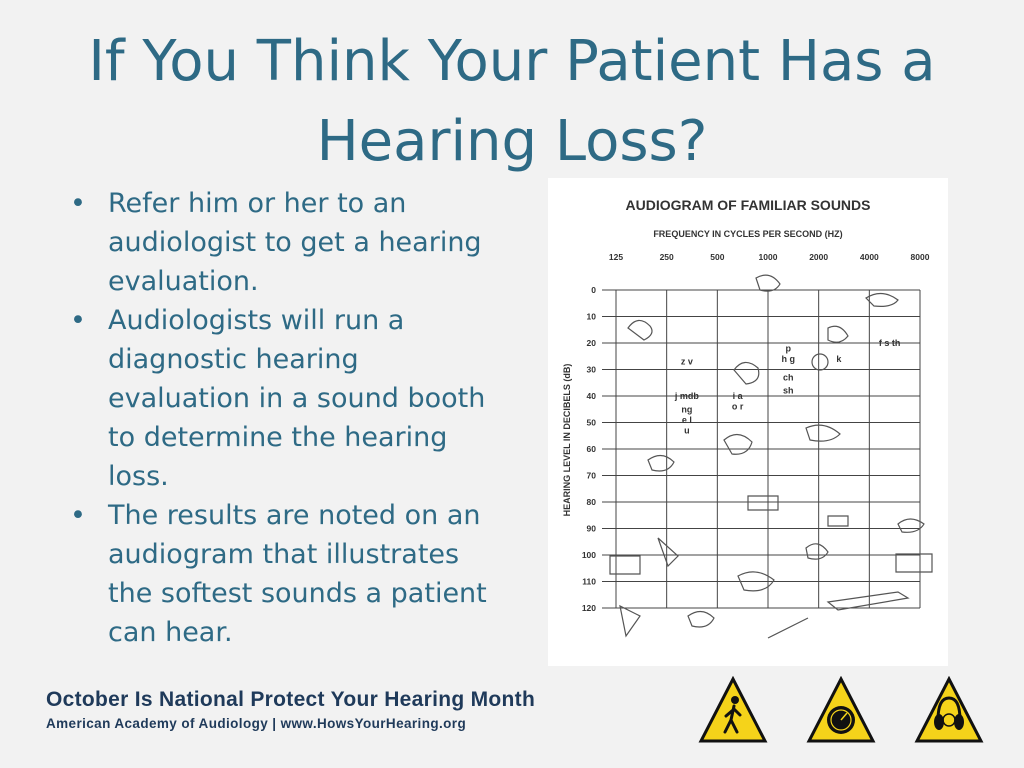 This screenshot has height=768, width=1024. What do you see at coordinates (746, 373) in the screenshot?
I see `child-face-icon` at bounding box center [746, 373].